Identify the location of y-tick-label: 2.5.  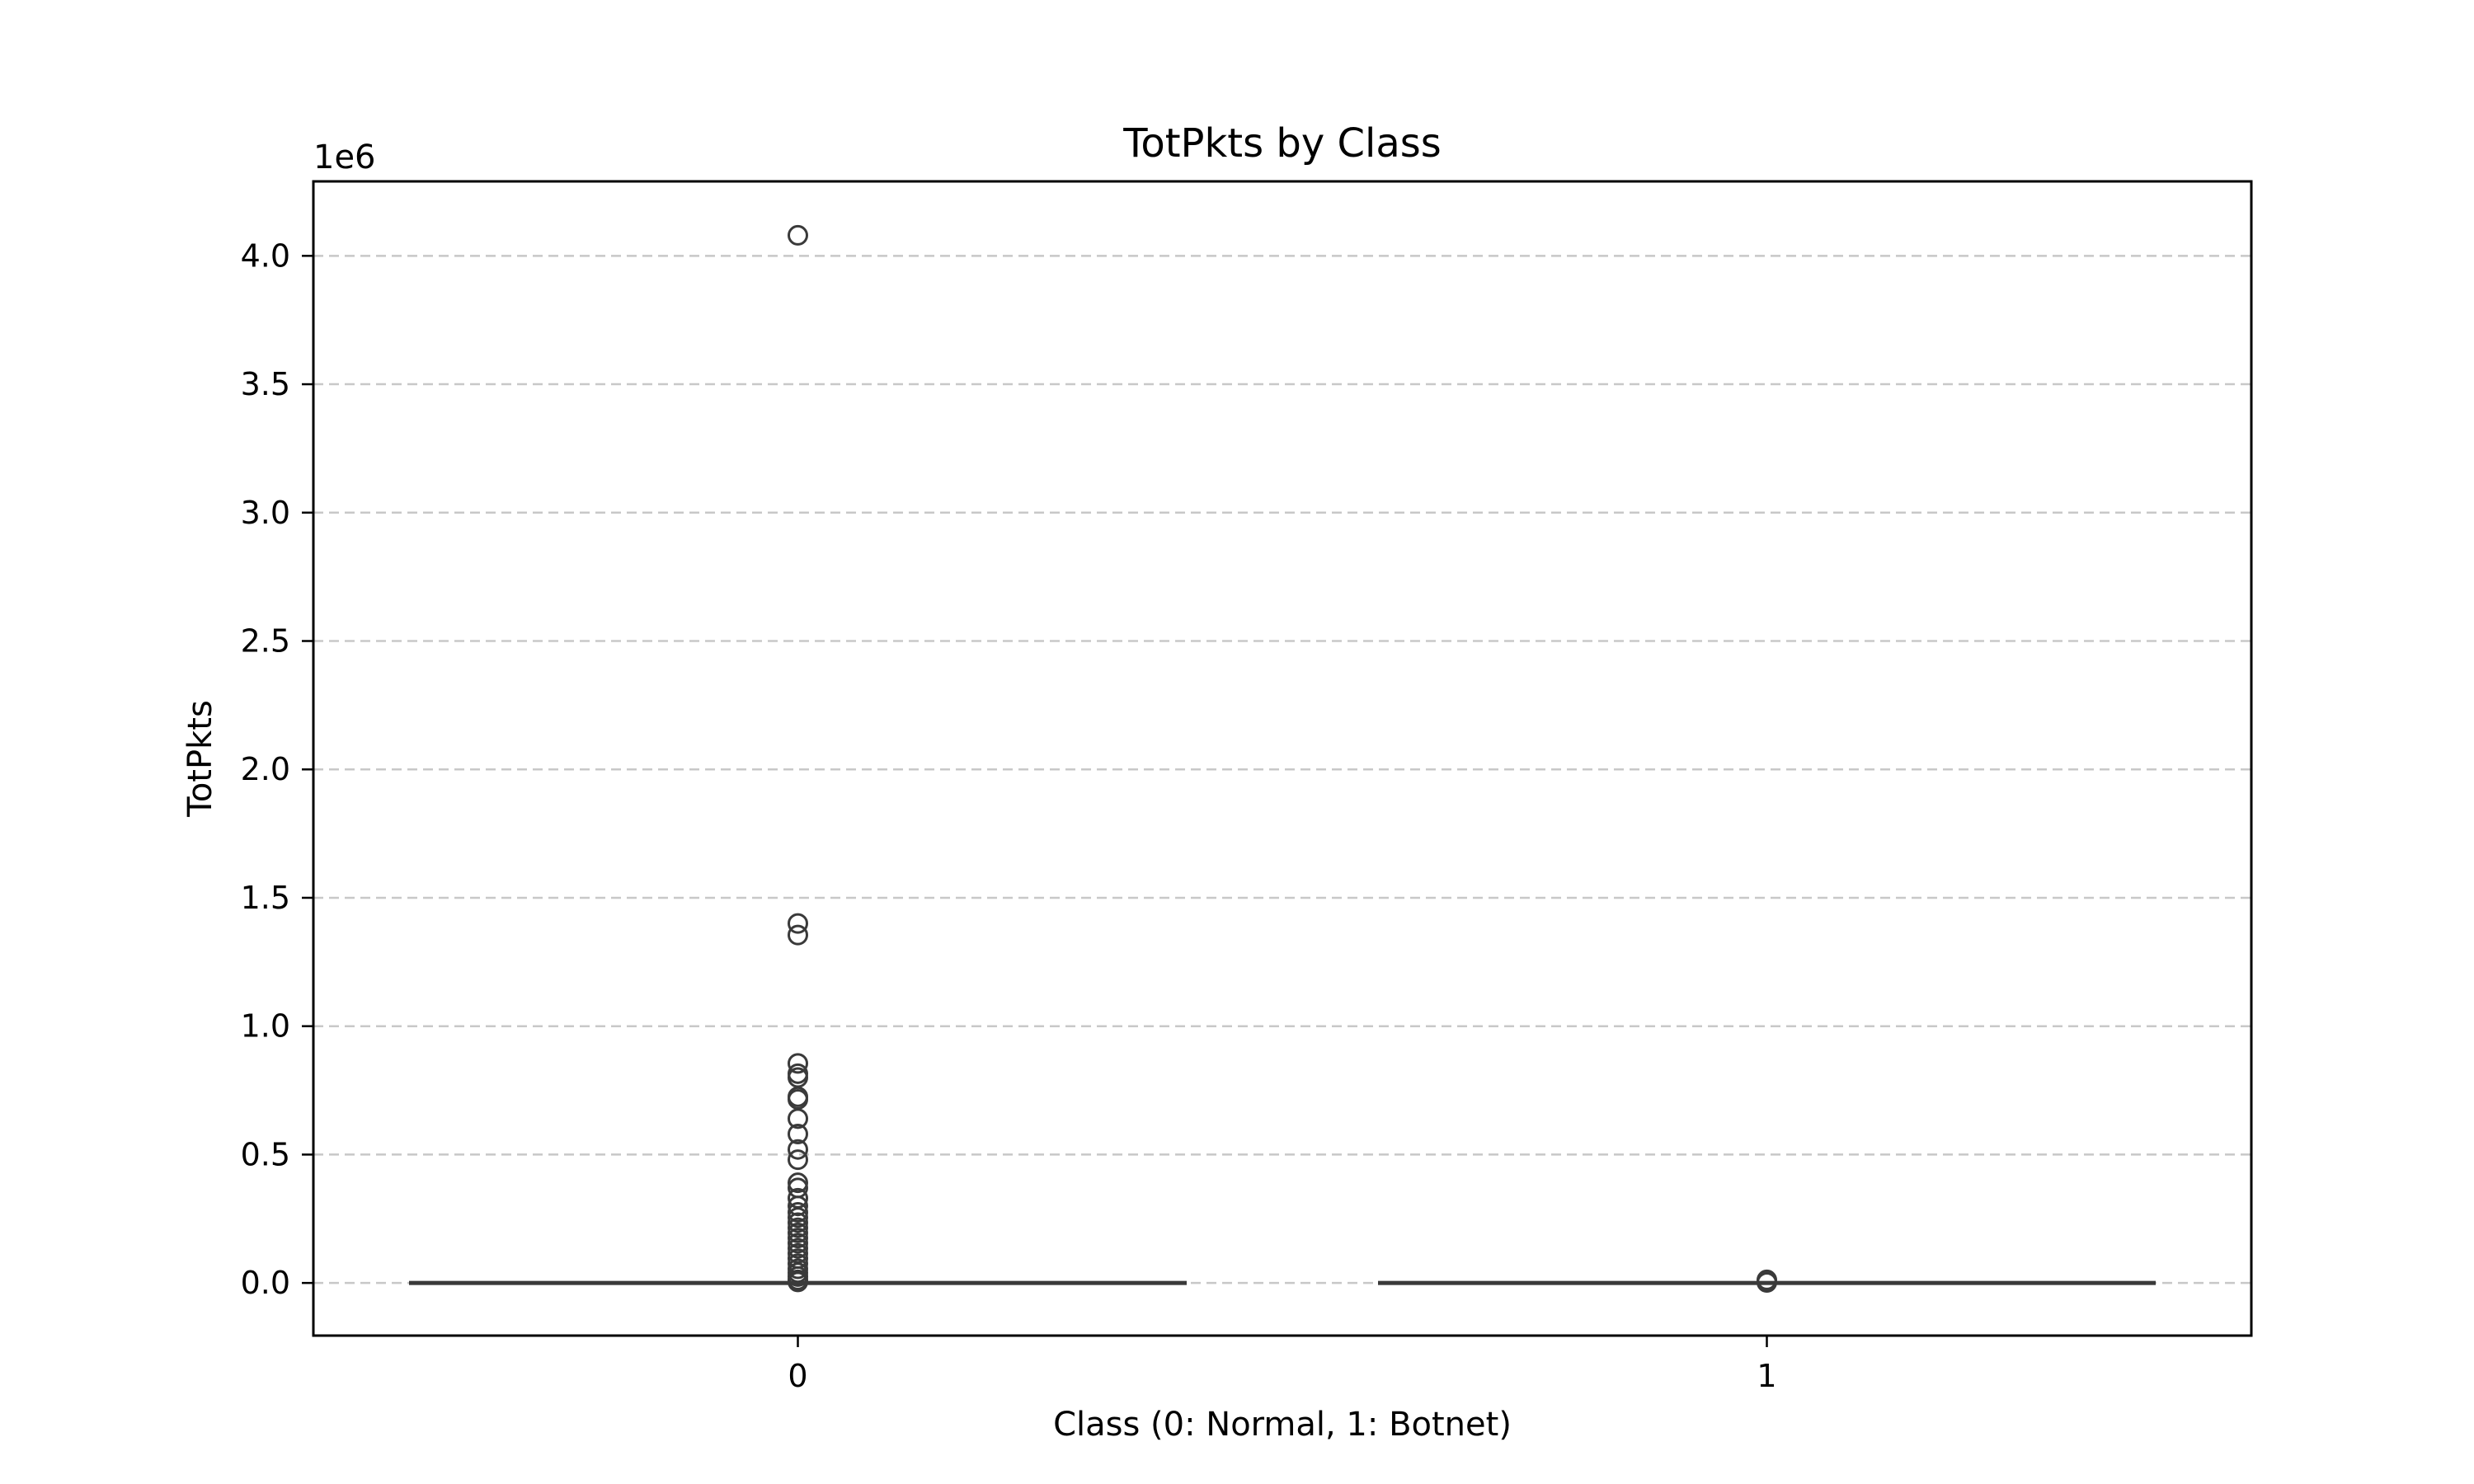
(265, 641).